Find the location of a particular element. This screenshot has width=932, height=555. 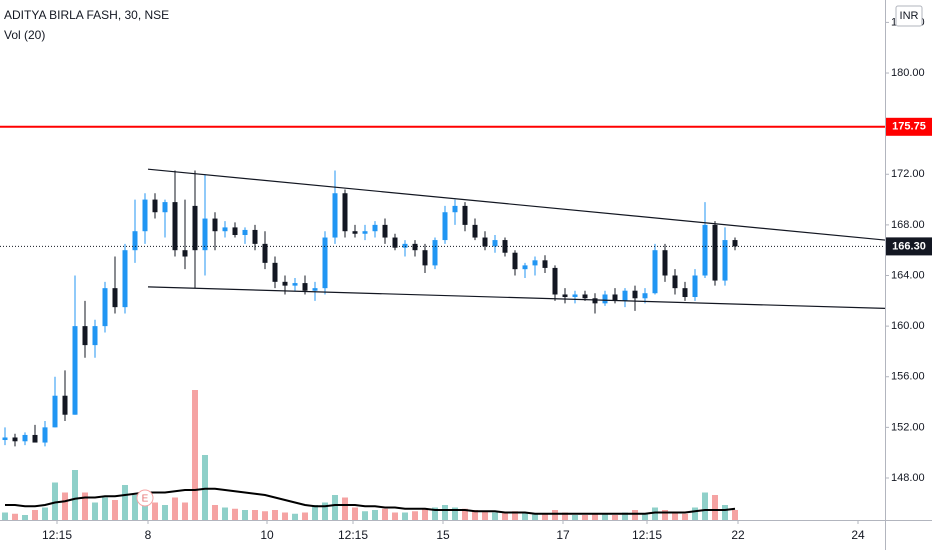

x-tick-label: 17 is located at coordinates (563, 535).